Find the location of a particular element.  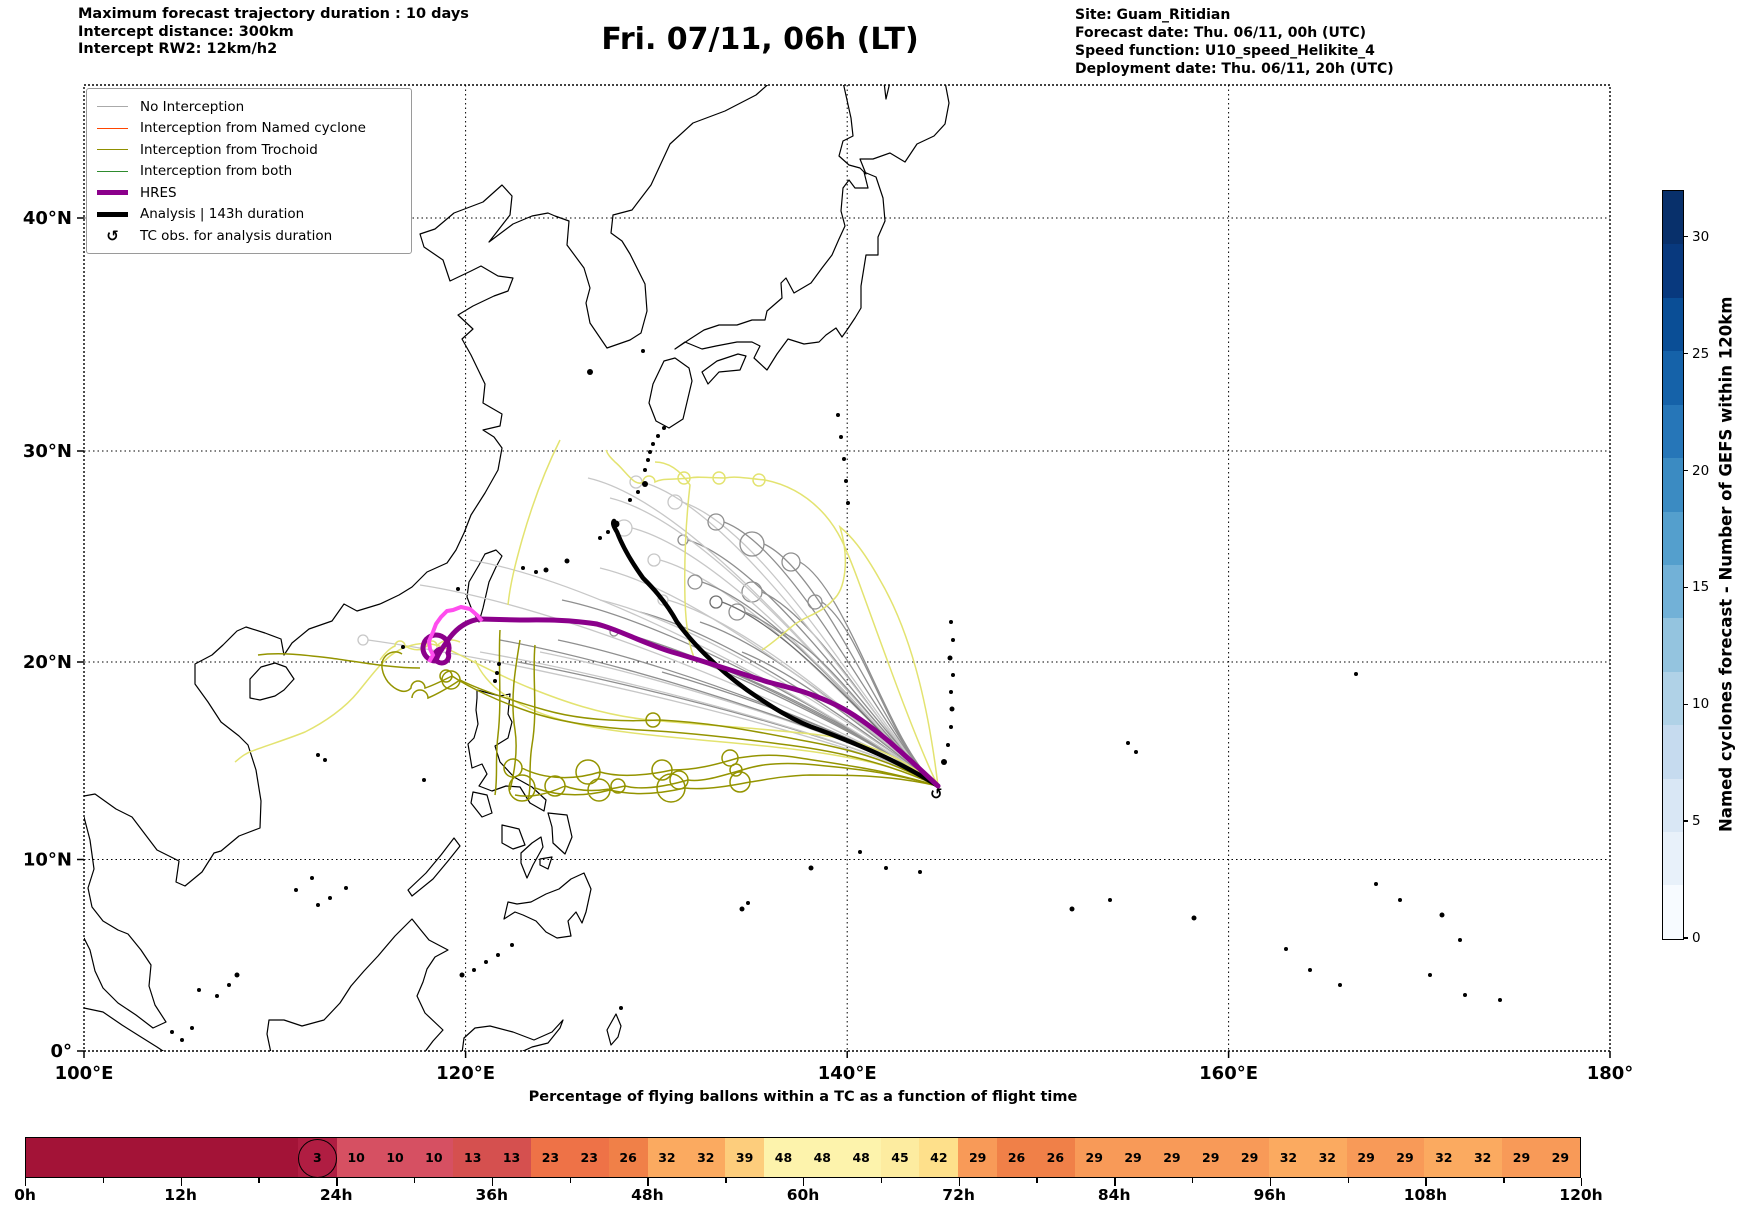

legend-item-label: Analysis | 143h duration is located at coordinates (222, 214).